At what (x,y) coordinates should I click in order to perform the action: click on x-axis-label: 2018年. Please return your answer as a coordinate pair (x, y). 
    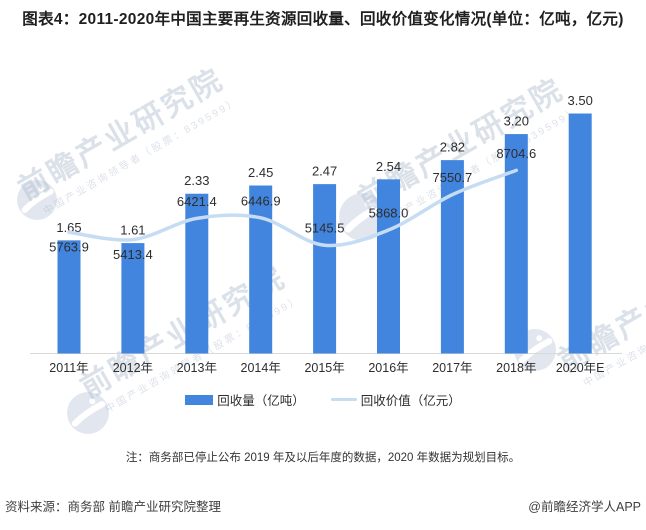
    Looking at the image, I should click on (516, 368).